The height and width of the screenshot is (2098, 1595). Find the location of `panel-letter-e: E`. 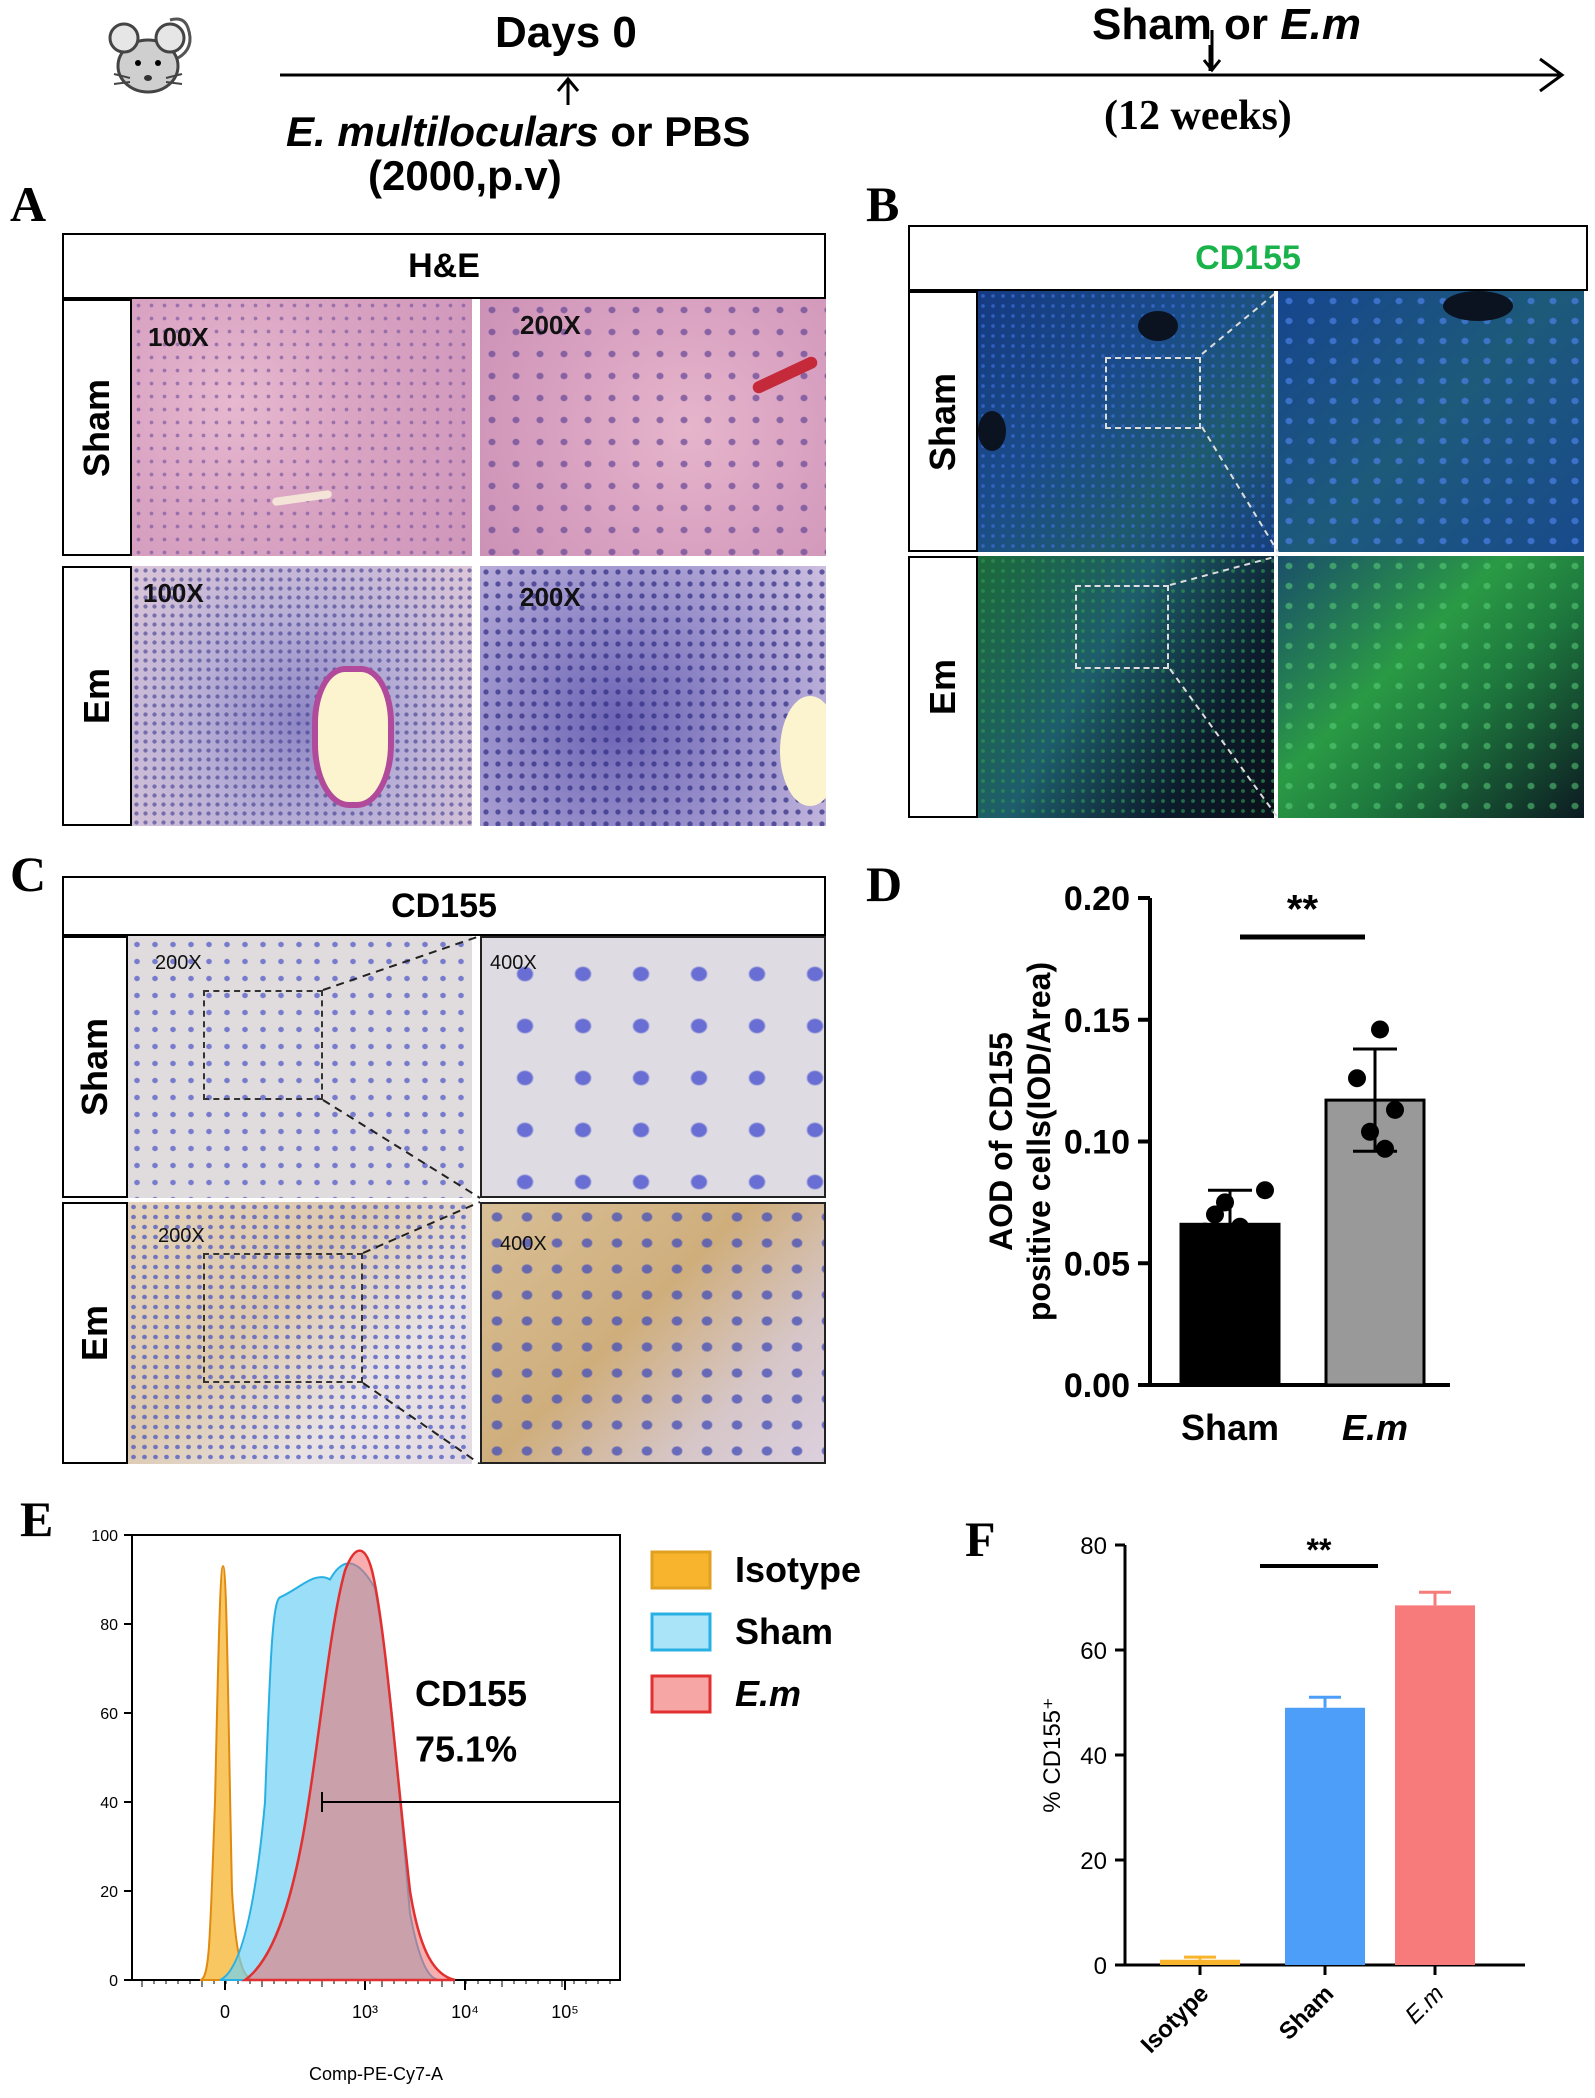

panel-letter-e: E is located at coordinates (37, 1519).